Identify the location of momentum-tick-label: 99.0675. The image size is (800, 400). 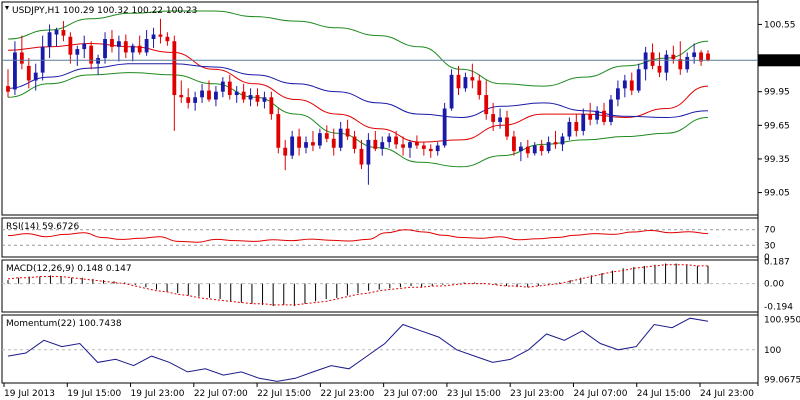
(782, 380).